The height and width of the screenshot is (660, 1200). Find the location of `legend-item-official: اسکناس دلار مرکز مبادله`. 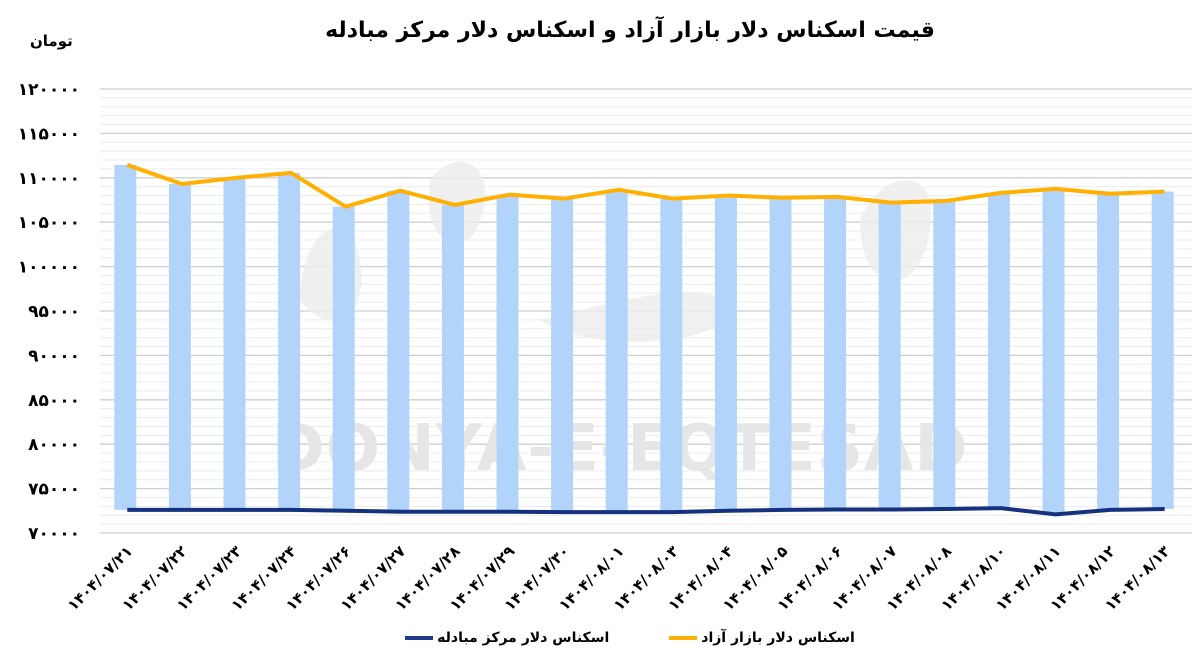

legend-item-official: اسکناس دلار مرکز مبادله is located at coordinates (507, 638).